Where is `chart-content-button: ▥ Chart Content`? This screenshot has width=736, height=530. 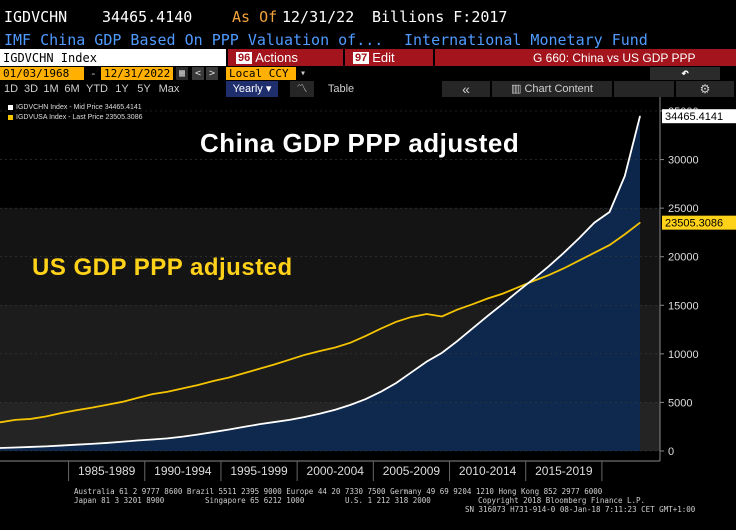 chart-content-button: ▥ Chart Content is located at coordinates (552, 89).